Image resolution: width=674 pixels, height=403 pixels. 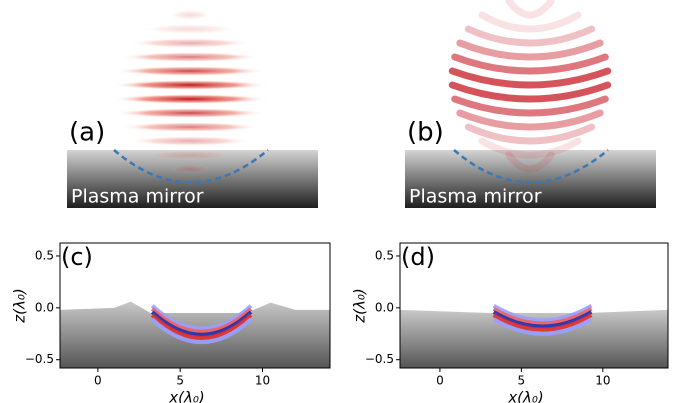 What do you see at coordinates (534, 338) in the screenshot?
I see `substrate` at bounding box center [534, 338].